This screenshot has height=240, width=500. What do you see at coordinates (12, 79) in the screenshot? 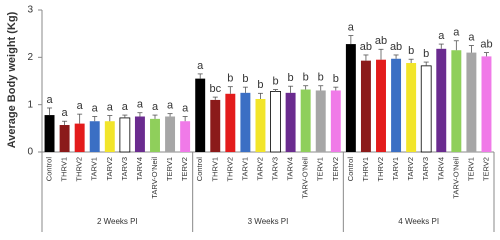
I see `y-axis-label: Average Body weight (Kg)` at bounding box center [12, 79].